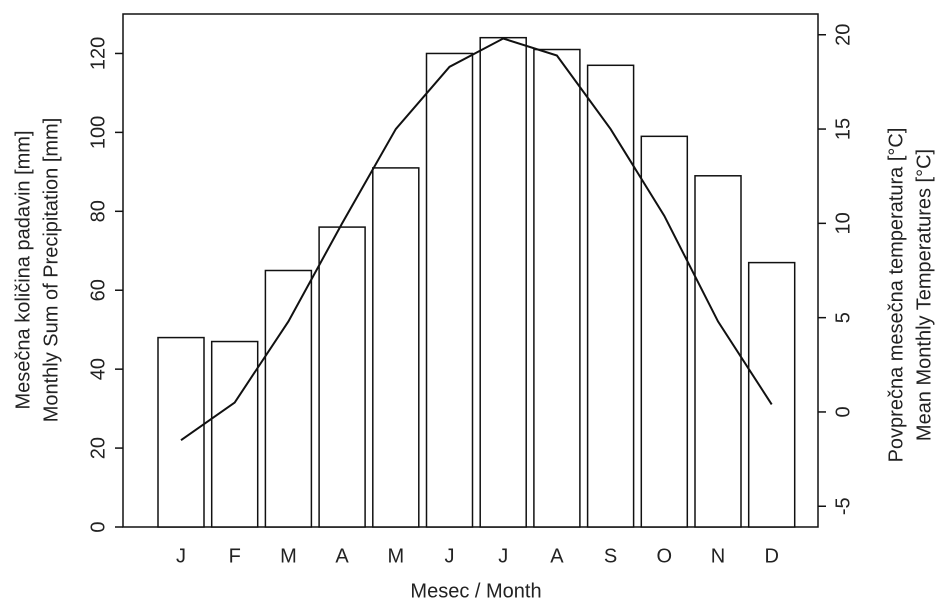  What do you see at coordinates (843, 35) in the screenshot?
I see `y2-tick-label: 20` at bounding box center [843, 35].